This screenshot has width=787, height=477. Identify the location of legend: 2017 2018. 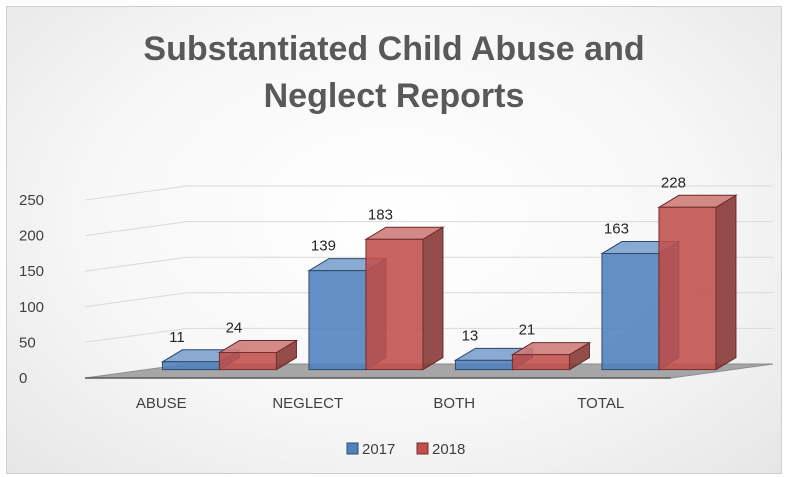
(405, 449).